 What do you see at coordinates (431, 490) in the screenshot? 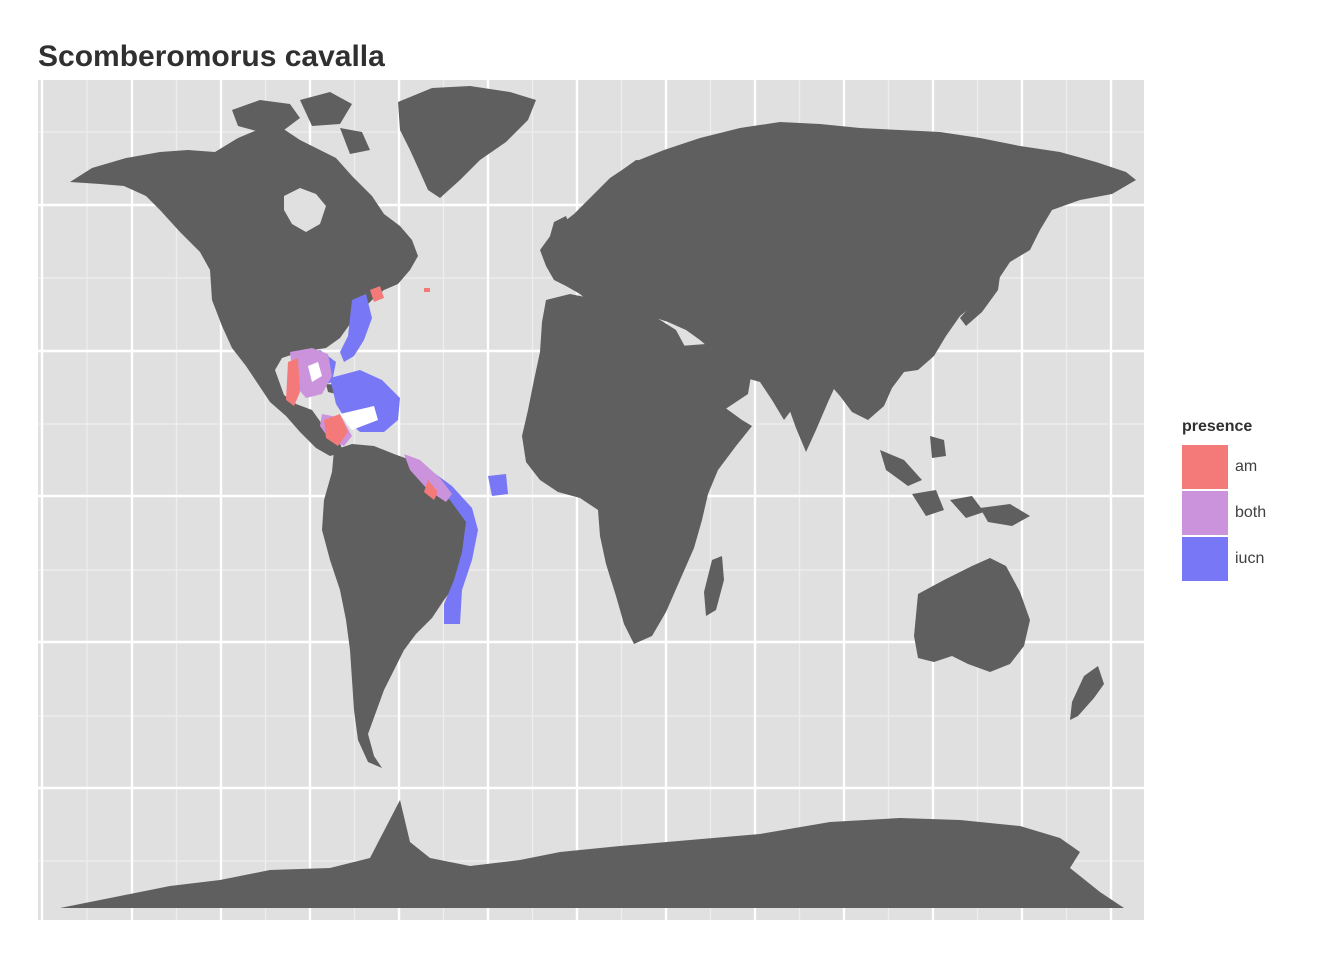
I see `am-range-venezuela` at bounding box center [431, 490].